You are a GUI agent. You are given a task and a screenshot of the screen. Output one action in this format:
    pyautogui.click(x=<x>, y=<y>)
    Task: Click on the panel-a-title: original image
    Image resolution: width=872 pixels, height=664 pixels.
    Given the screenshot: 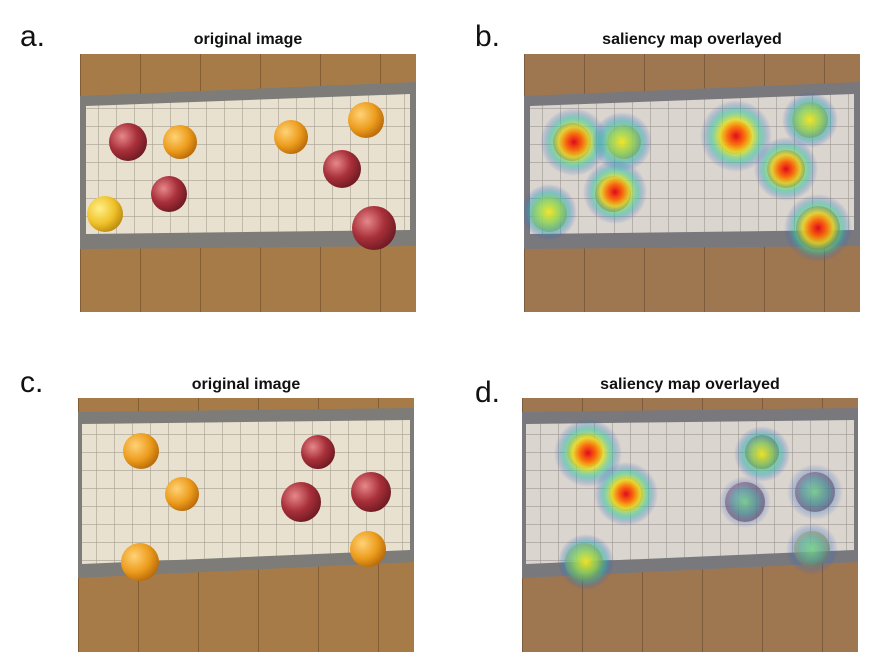 What is the action you would take?
    pyautogui.click(x=248, y=39)
    